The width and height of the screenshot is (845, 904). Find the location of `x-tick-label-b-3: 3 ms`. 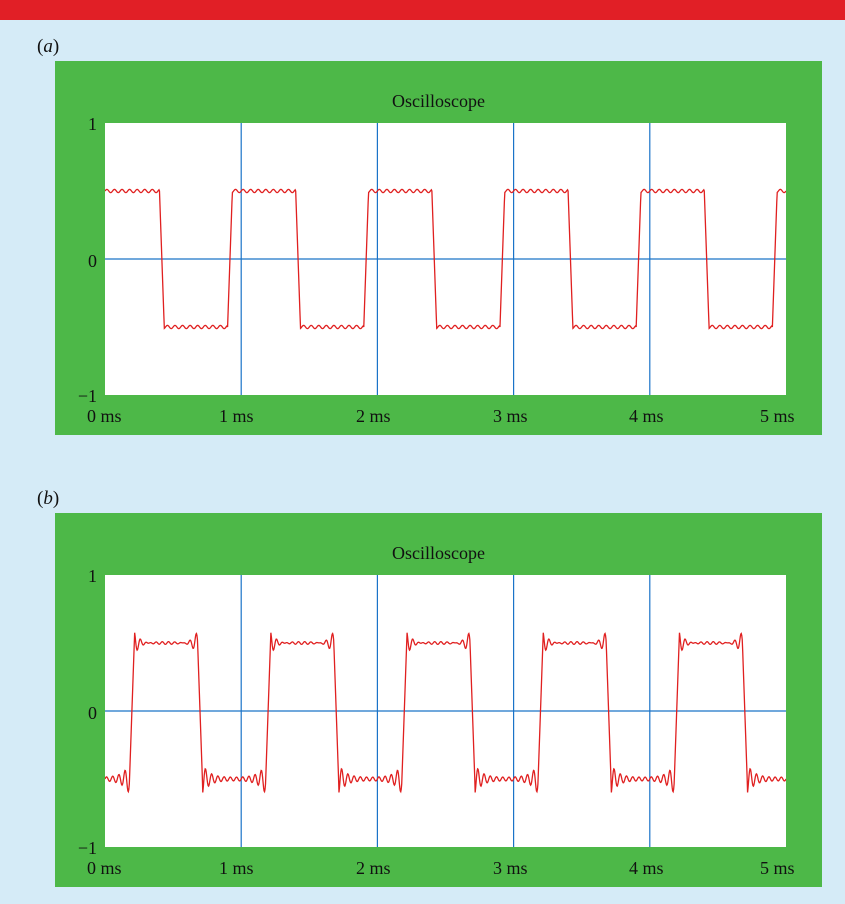

x-tick-label-b-3: 3 ms is located at coordinates (510, 868).